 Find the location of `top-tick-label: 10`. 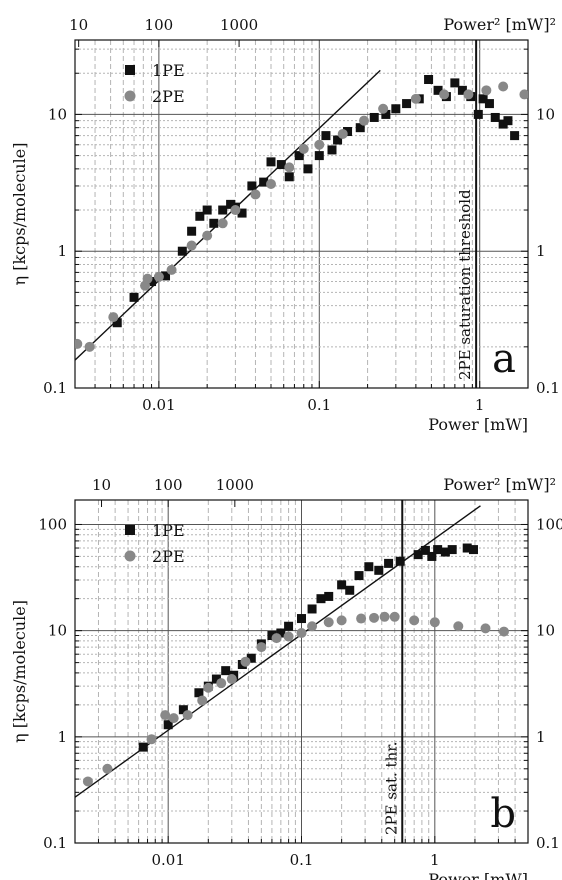

top-tick-label: 10 is located at coordinates (101, 485).